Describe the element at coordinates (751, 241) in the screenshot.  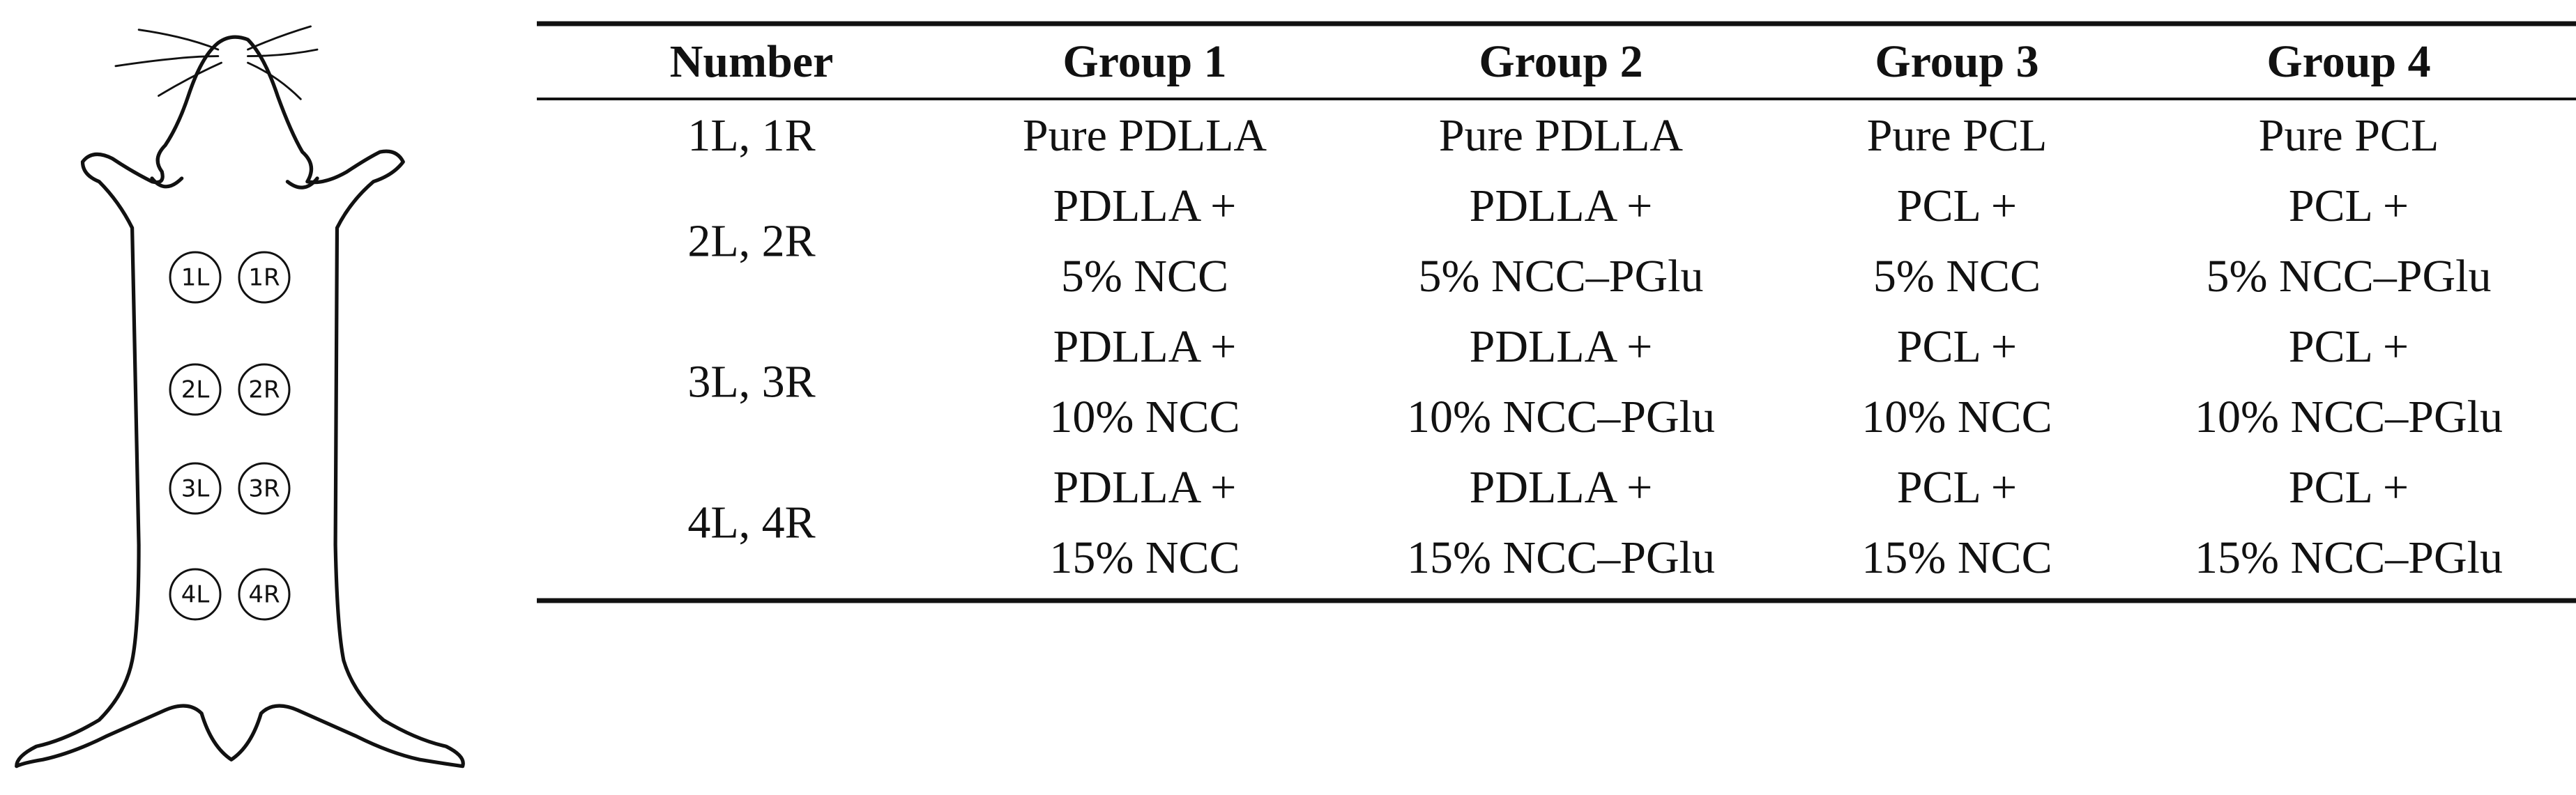
I see `row-number: 2L, 2R` at that location.